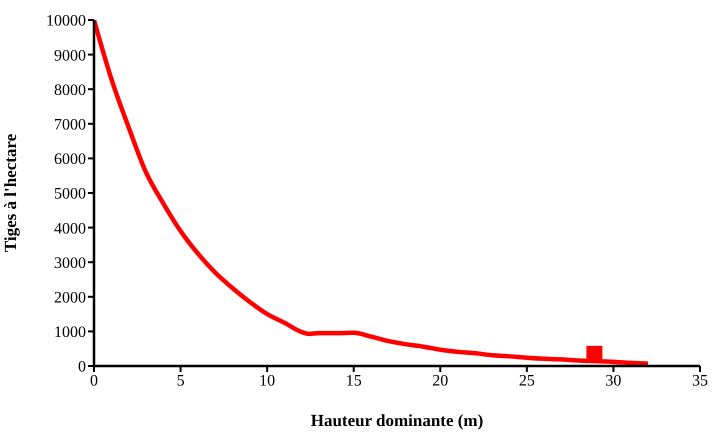 The width and height of the screenshot is (712, 432). I want to click on y-tick-label: 9000, so click(70, 55).